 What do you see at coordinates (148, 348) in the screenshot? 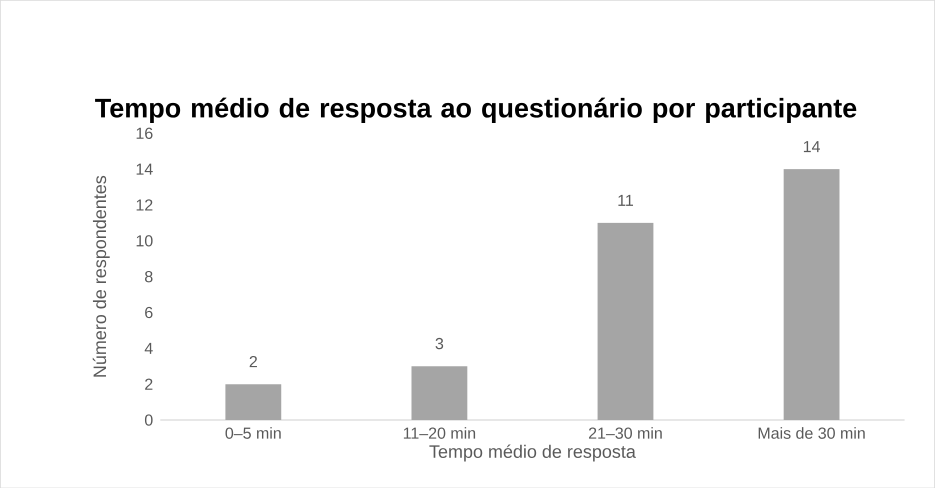
I see `y-tick-label: 4` at bounding box center [148, 348].